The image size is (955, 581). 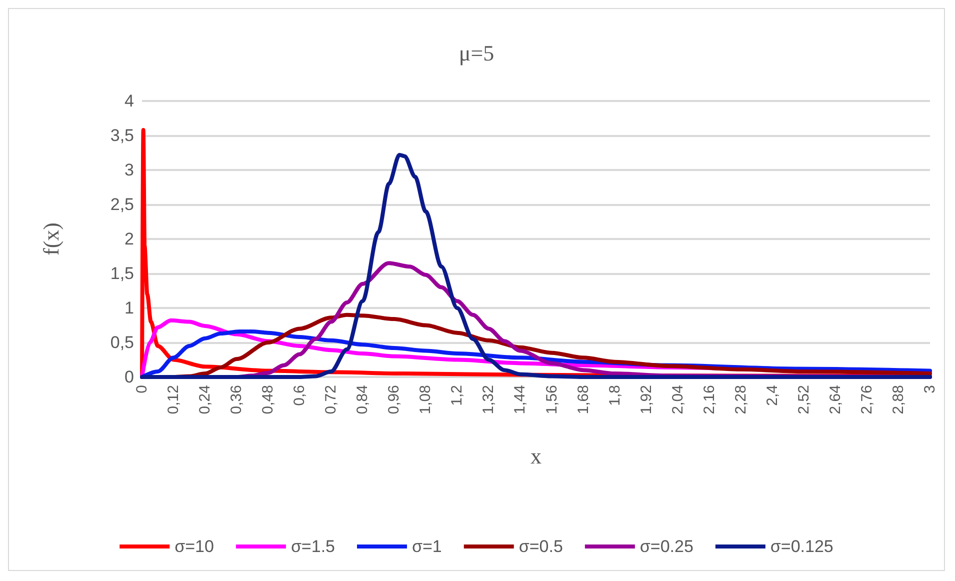 What do you see at coordinates (122, 342) in the screenshot?
I see `y-tick-label: 0,5` at bounding box center [122, 342].